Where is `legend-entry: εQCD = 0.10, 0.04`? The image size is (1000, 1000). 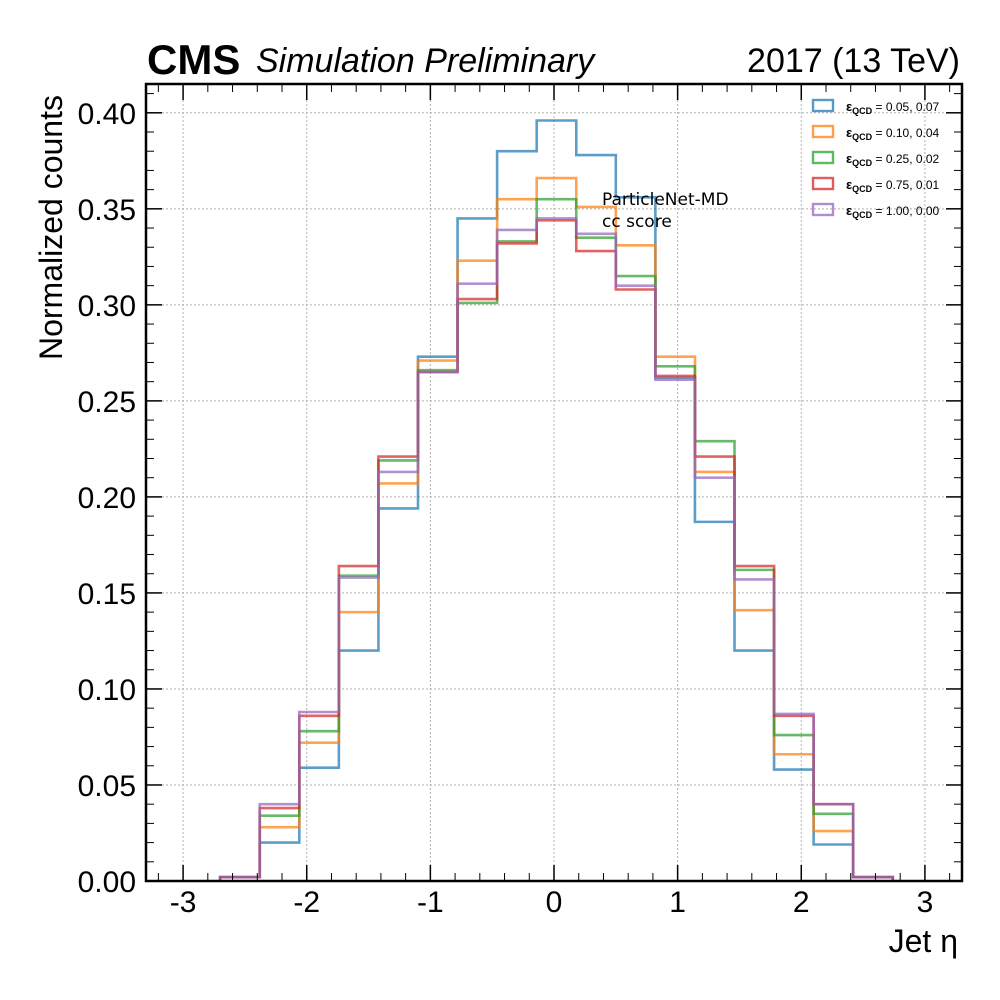
legend-entry: εQCD = 0.10, 0.04 is located at coordinates (875, 133).